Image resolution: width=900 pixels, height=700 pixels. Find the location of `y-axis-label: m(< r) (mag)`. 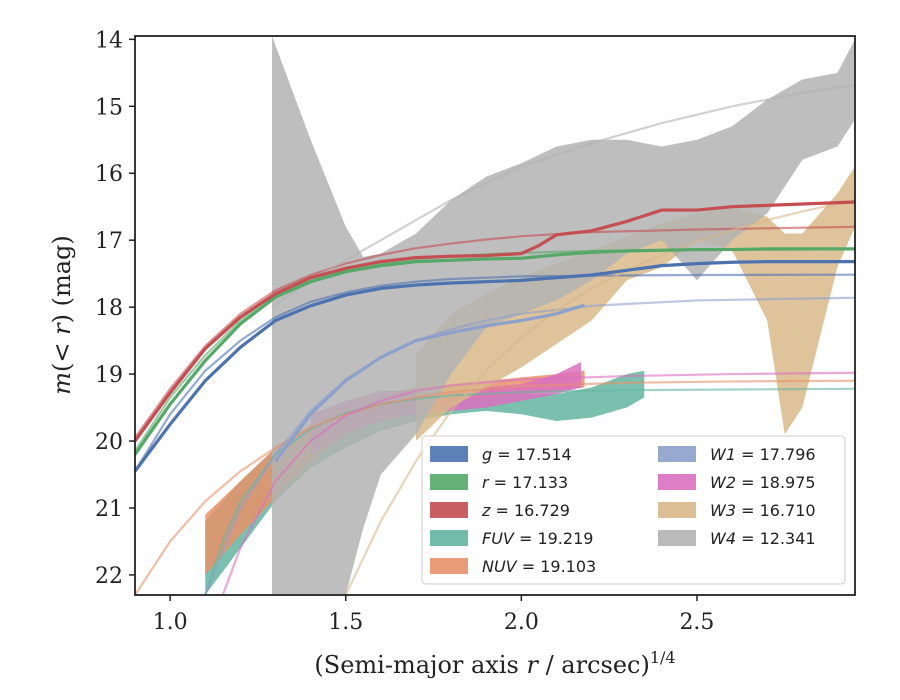

y-axis-label: m(< r) (mag) is located at coordinates (62, 315).